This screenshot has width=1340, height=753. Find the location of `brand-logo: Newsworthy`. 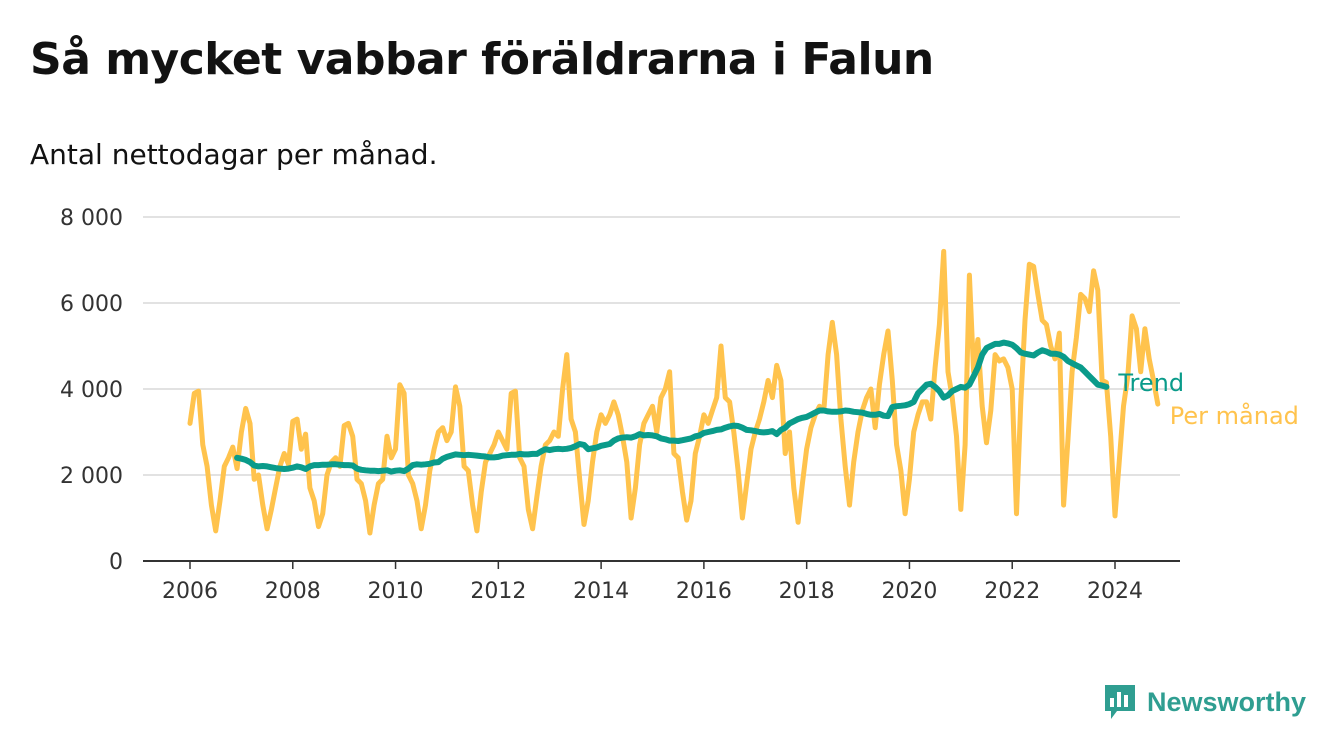

brand-logo: Newsworthy is located at coordinates (1204, 702).